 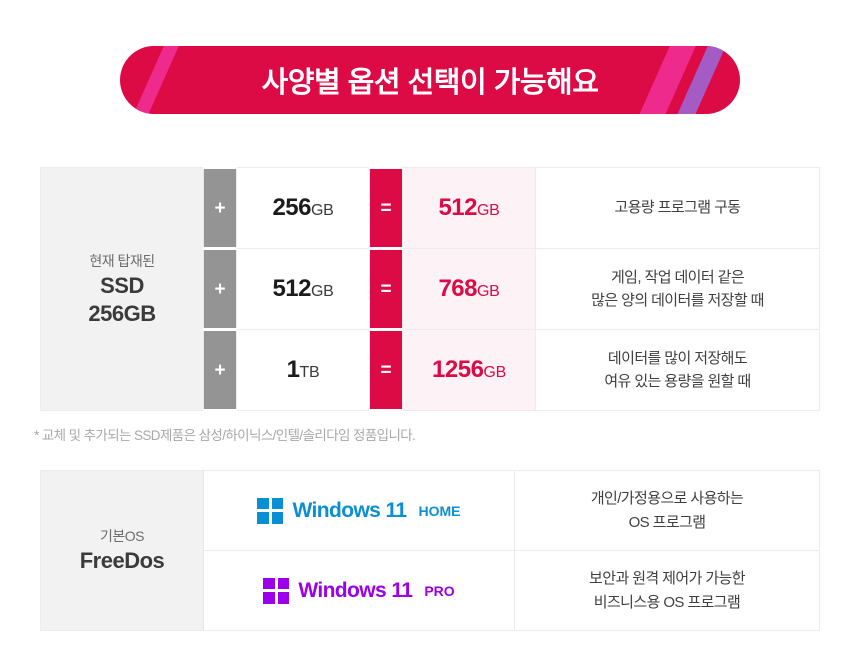 I want to click on ssd-result-capacity-cell: 512GB, so click(x=469, y=208).